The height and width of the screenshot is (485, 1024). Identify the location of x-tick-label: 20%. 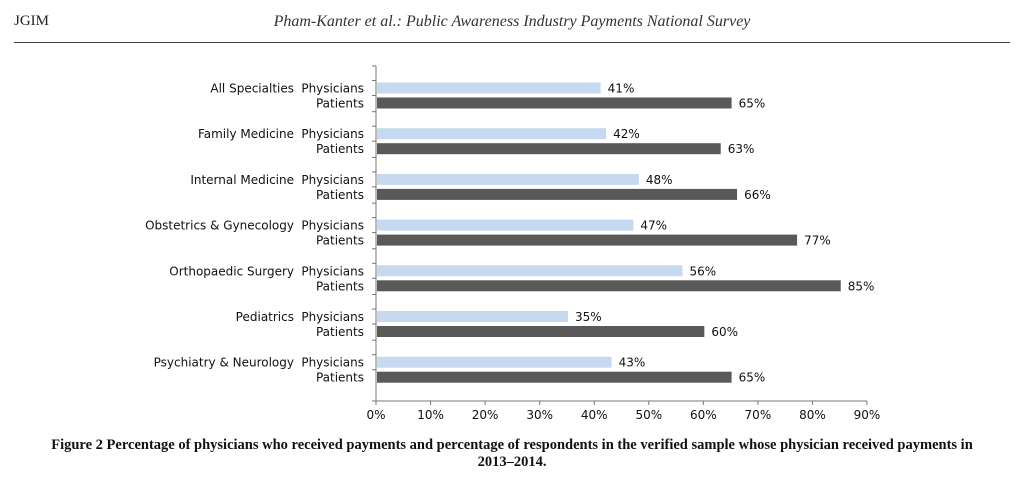
(485, 415).